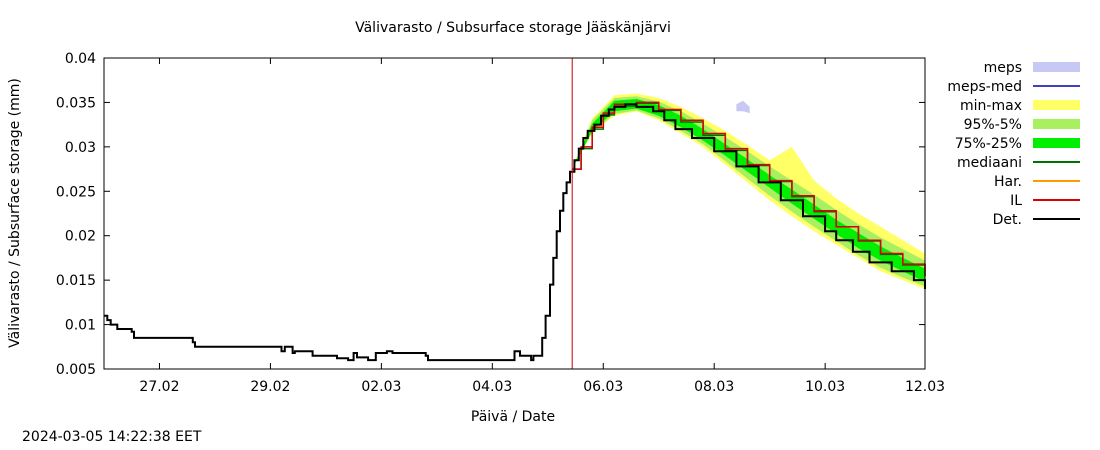 This screenshot has width=1100, height=450. What do you see at coordinates (76, 281) in the screenshot?
I see `y-tick-label: 0.015` at bounding box center [76, 281].